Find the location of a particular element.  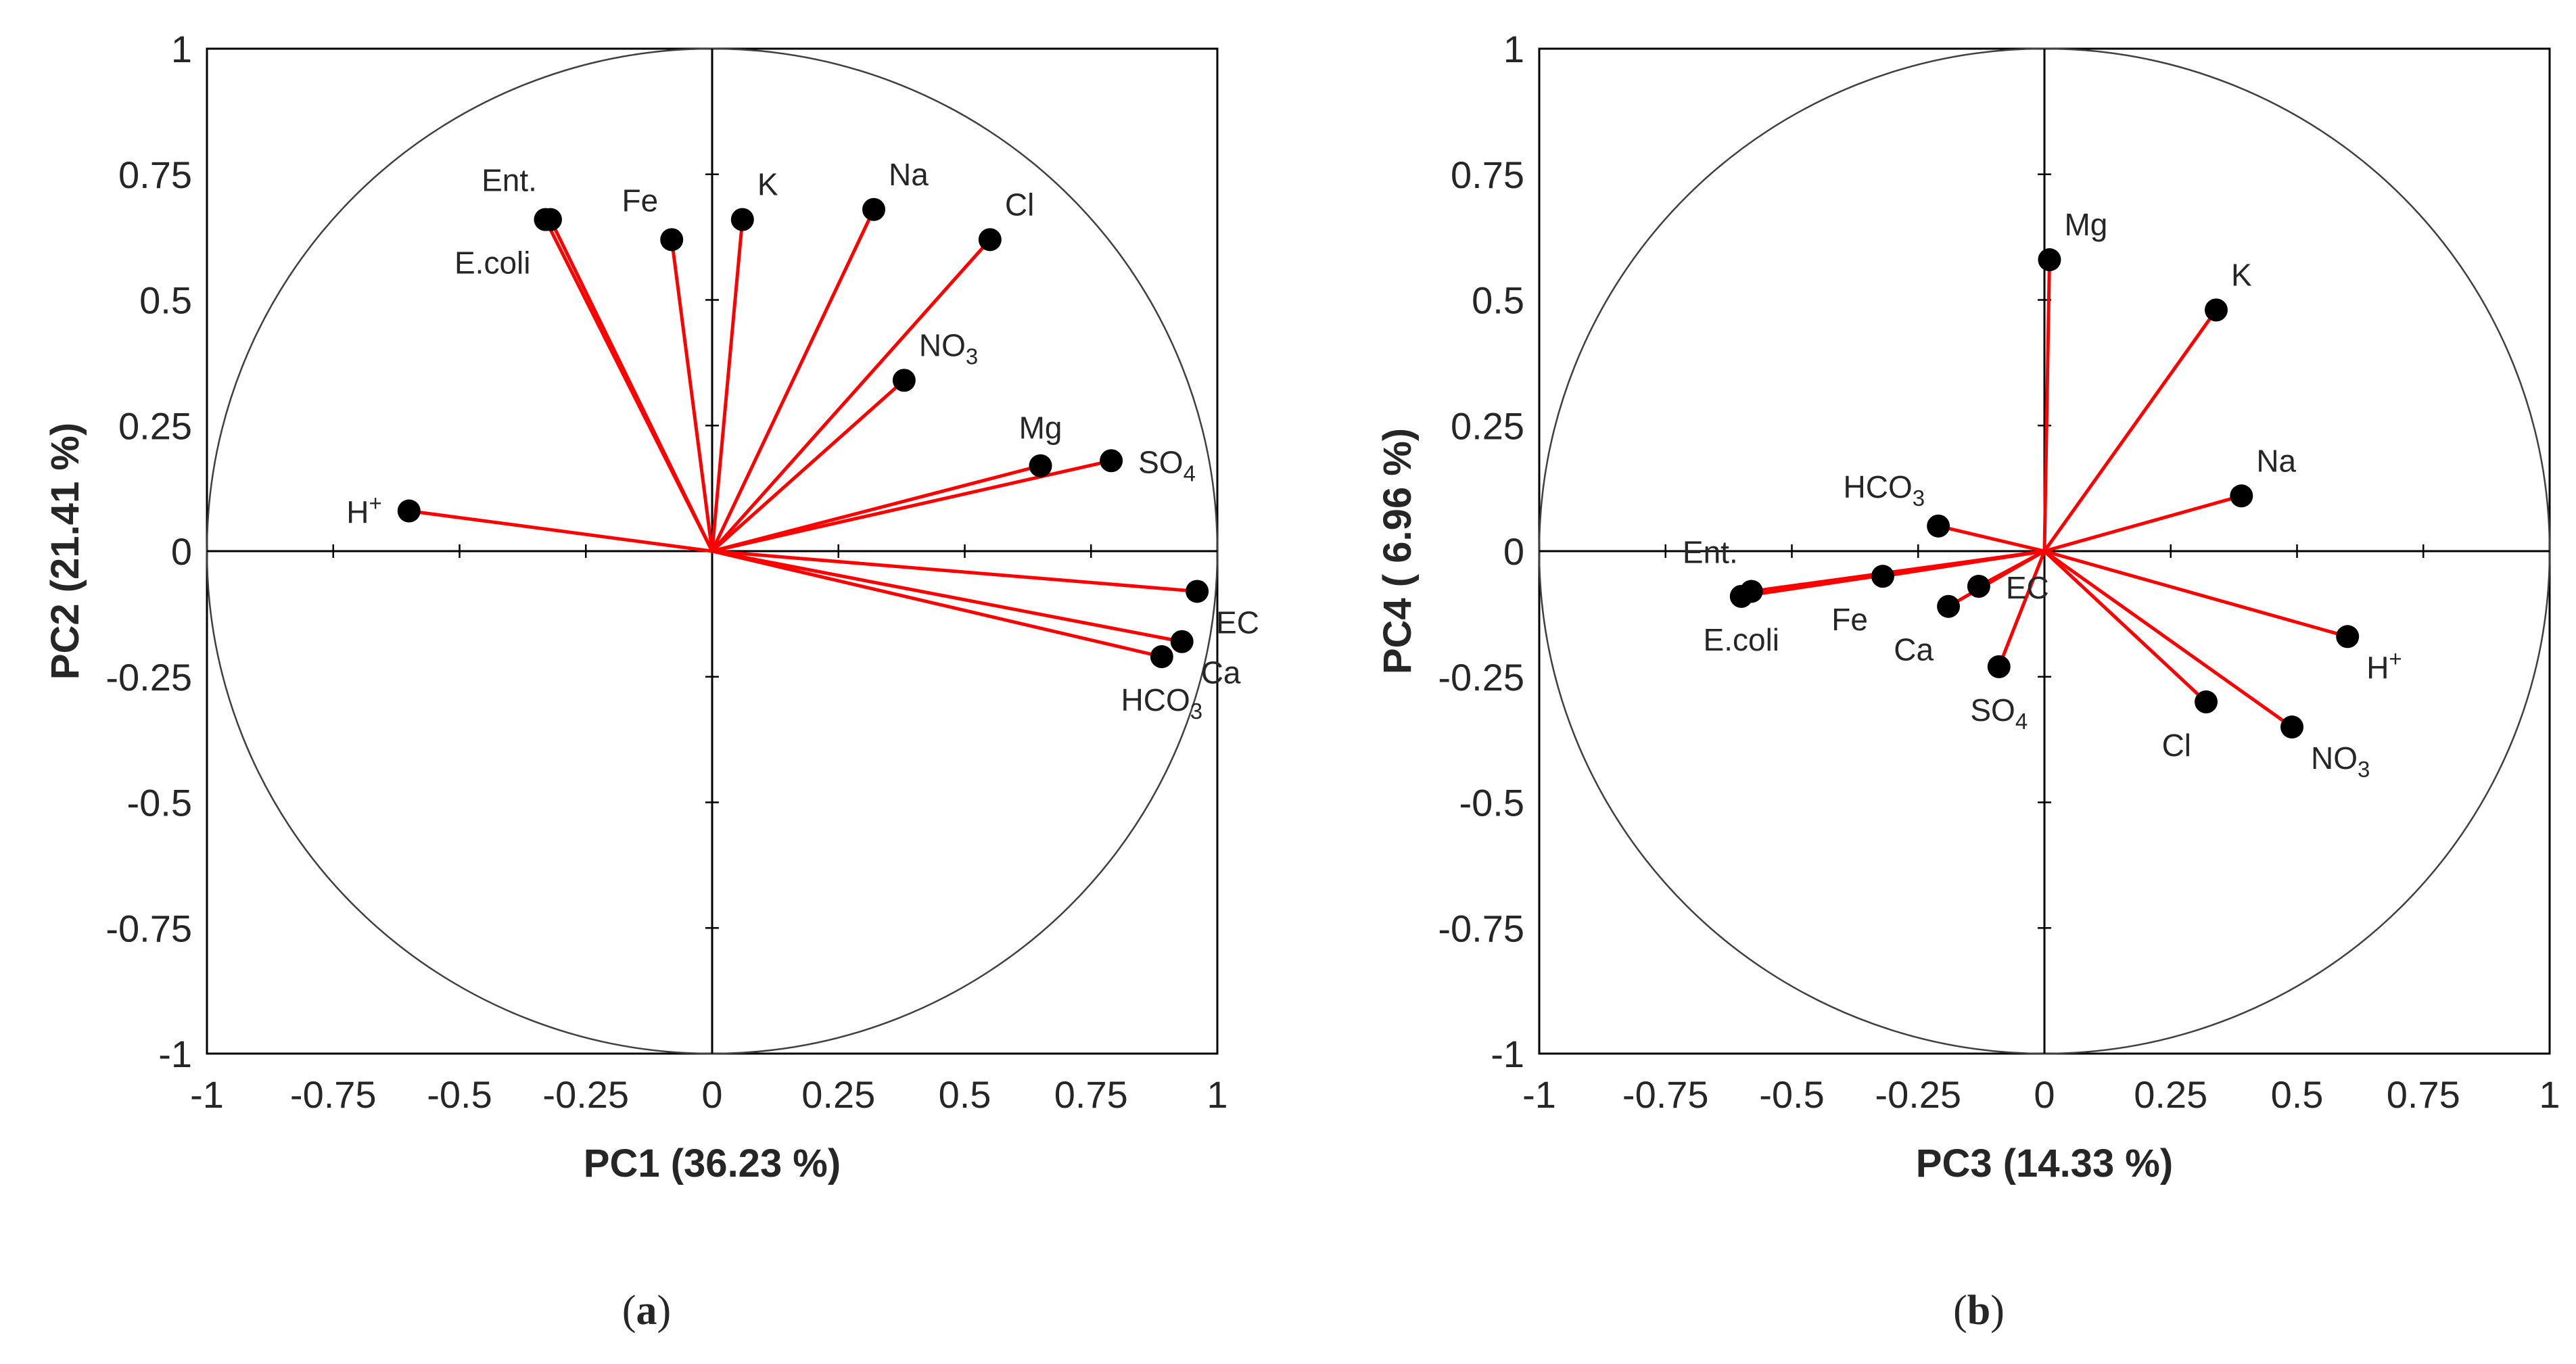

variable-label-text: E.coli is located at coordinates (492, 263).